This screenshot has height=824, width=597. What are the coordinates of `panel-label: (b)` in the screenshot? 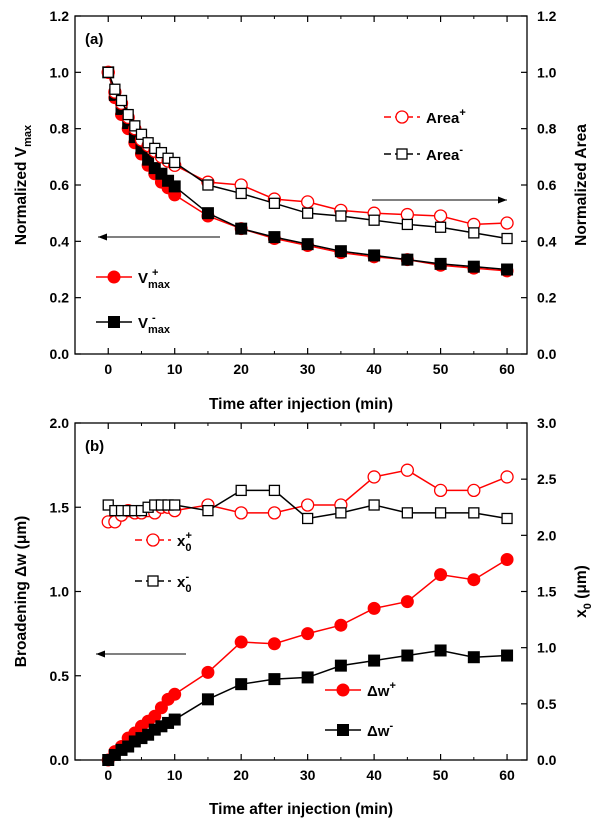 It's located at (94, 446).